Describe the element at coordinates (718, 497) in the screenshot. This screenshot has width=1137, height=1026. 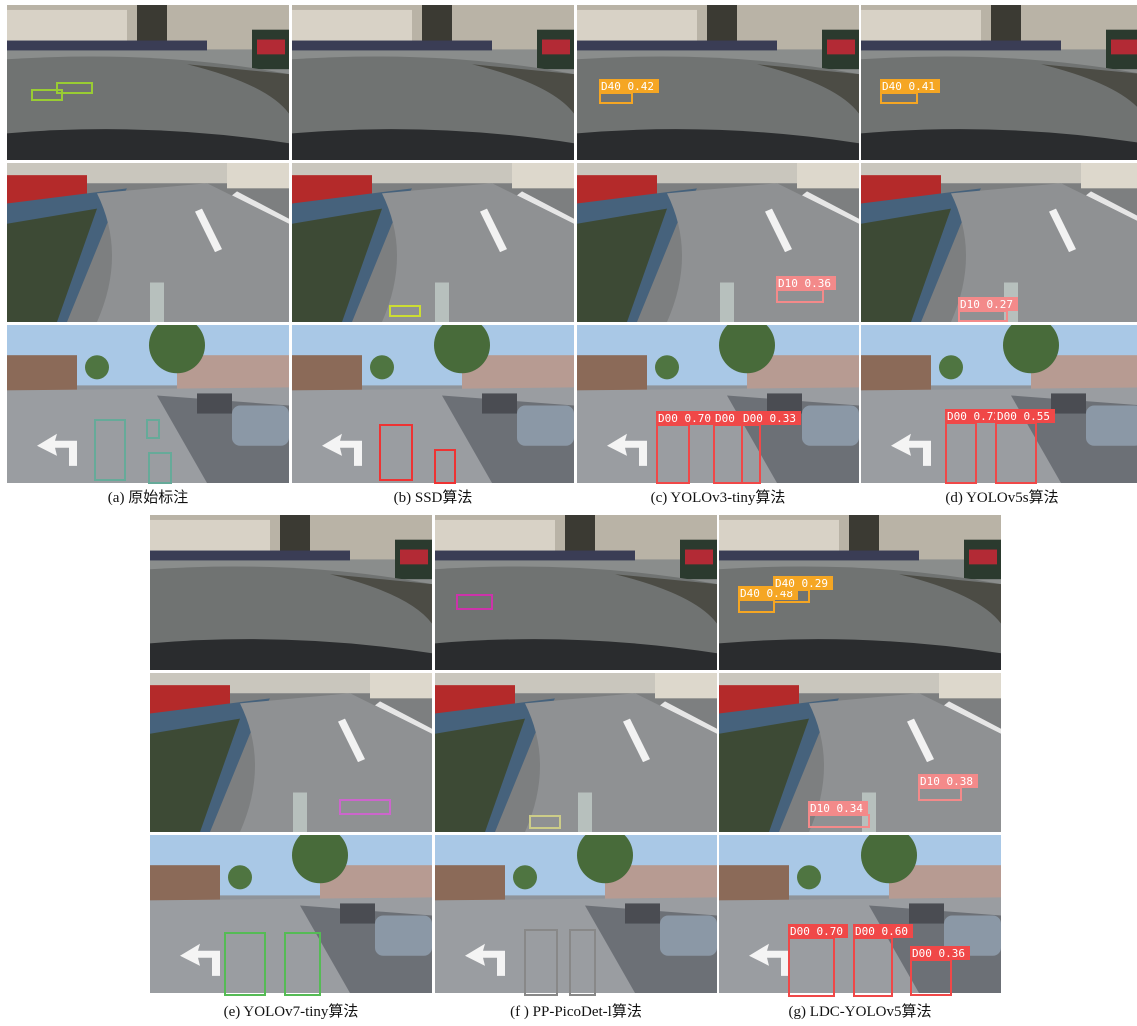
I see `caption: (c) YOLOv3-tiny算法` at that location.